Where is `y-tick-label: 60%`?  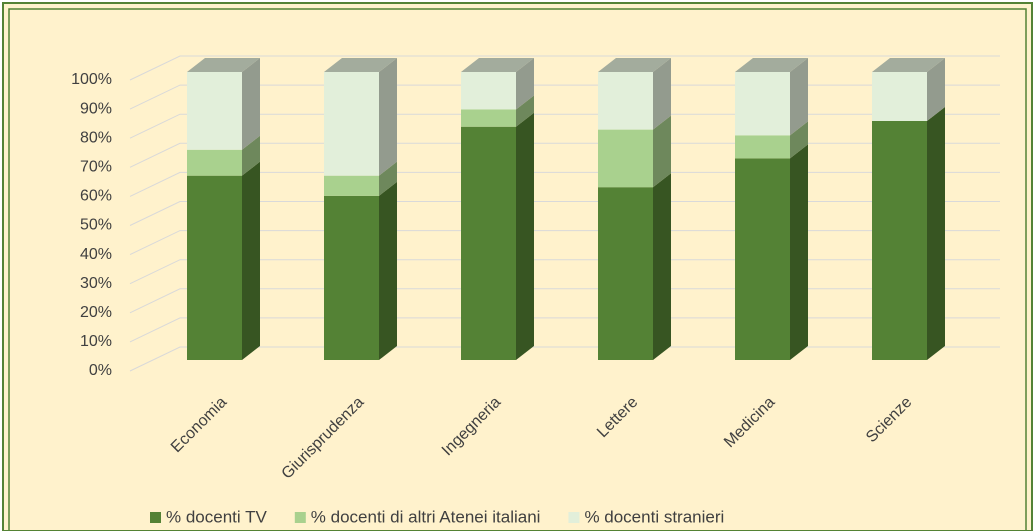
y-tick-label: 60% is located at coordinates (96, 196).